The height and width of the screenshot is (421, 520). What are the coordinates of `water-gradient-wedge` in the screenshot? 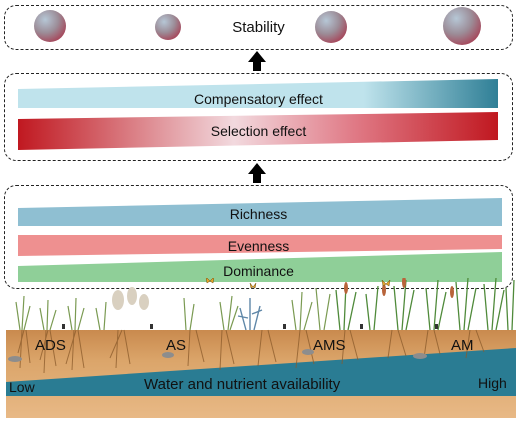 It's located at (261, 372).